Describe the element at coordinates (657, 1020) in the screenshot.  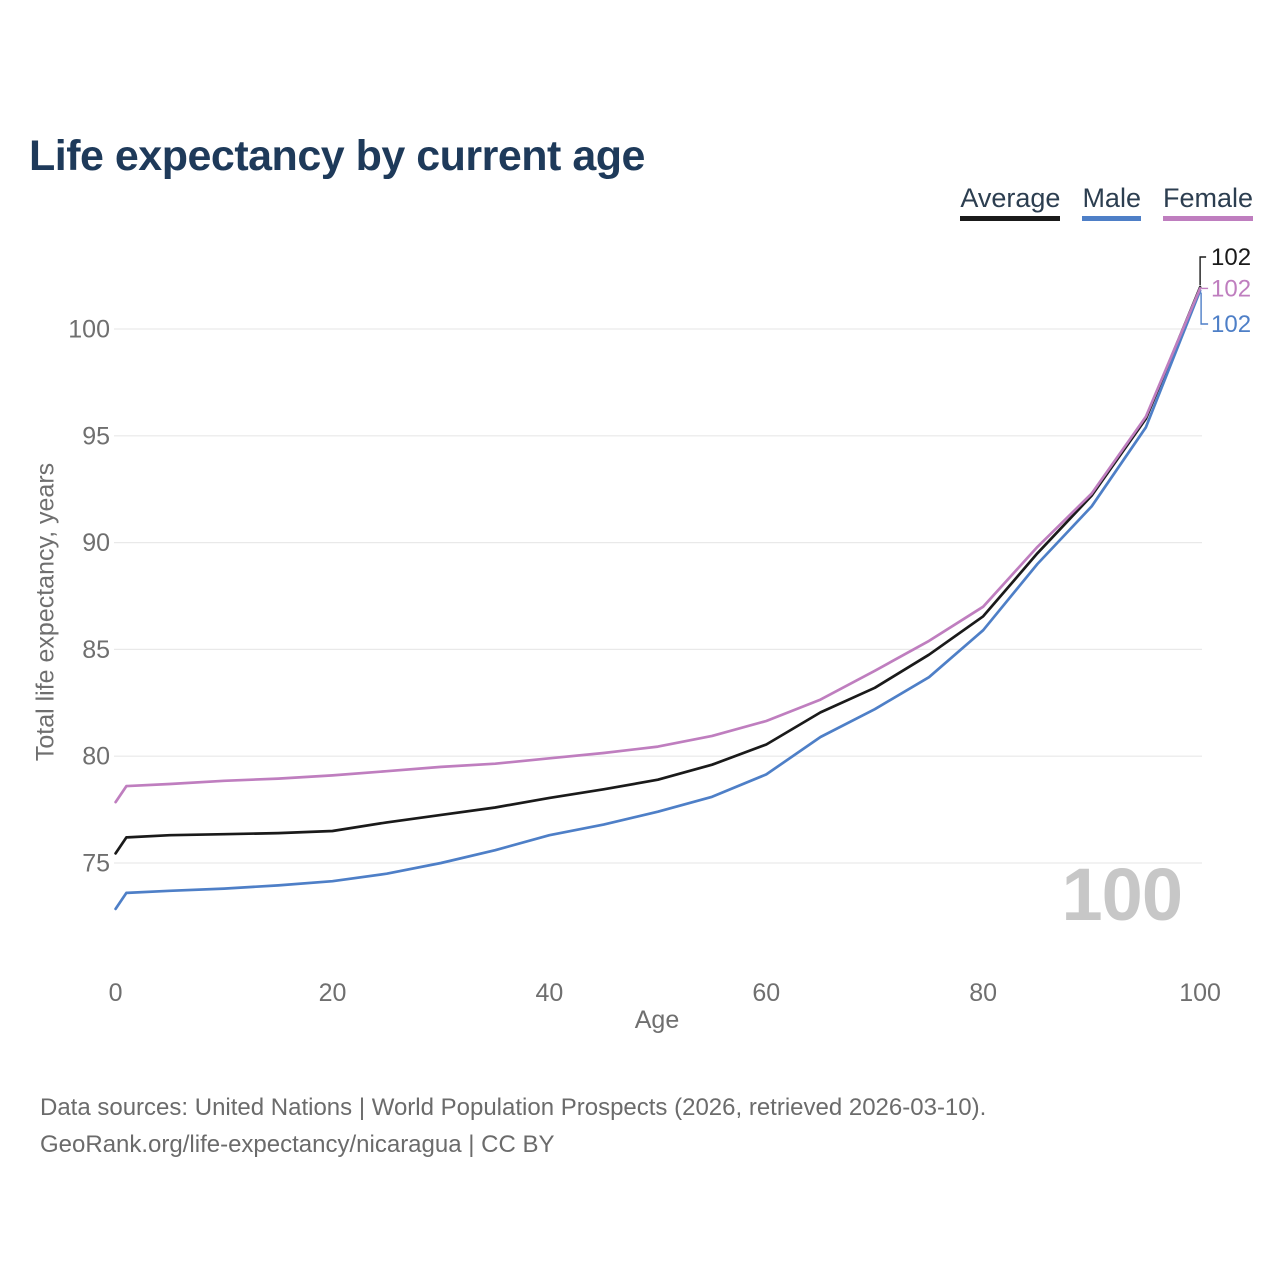
I see `x-axis-title: Age` at that location.